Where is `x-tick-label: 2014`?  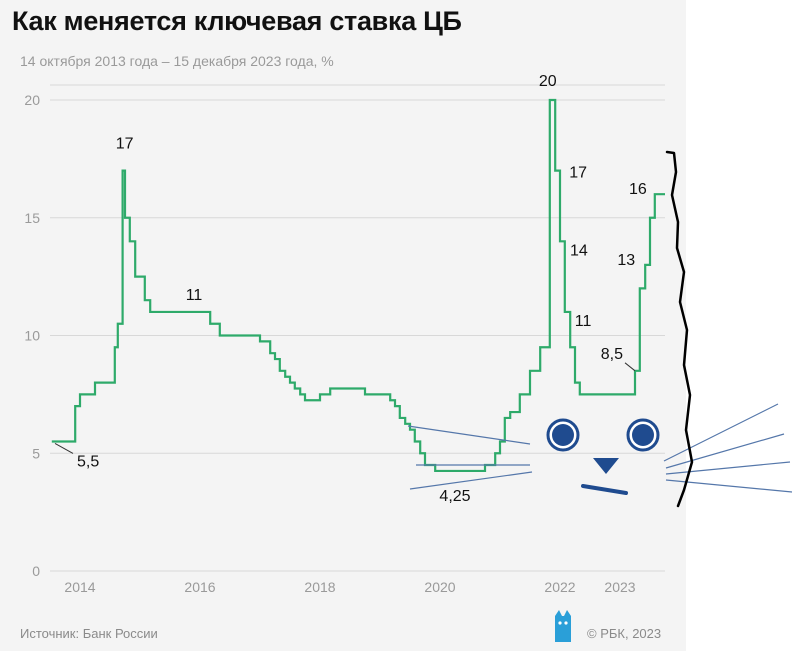
x-tick-label: 2014 is located at coordinates (79, 587).